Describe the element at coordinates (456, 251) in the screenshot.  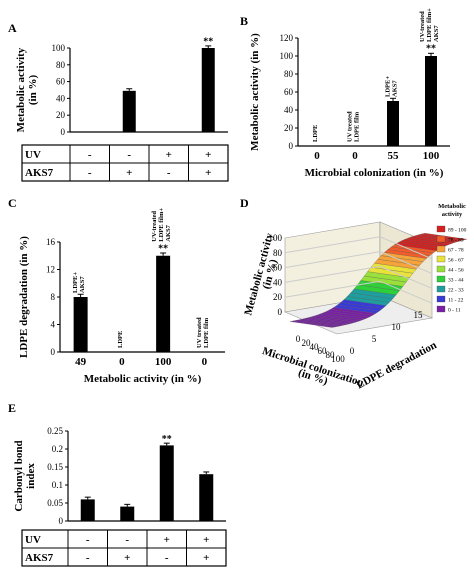
I see `legend-label: 67 - 78` at that location.